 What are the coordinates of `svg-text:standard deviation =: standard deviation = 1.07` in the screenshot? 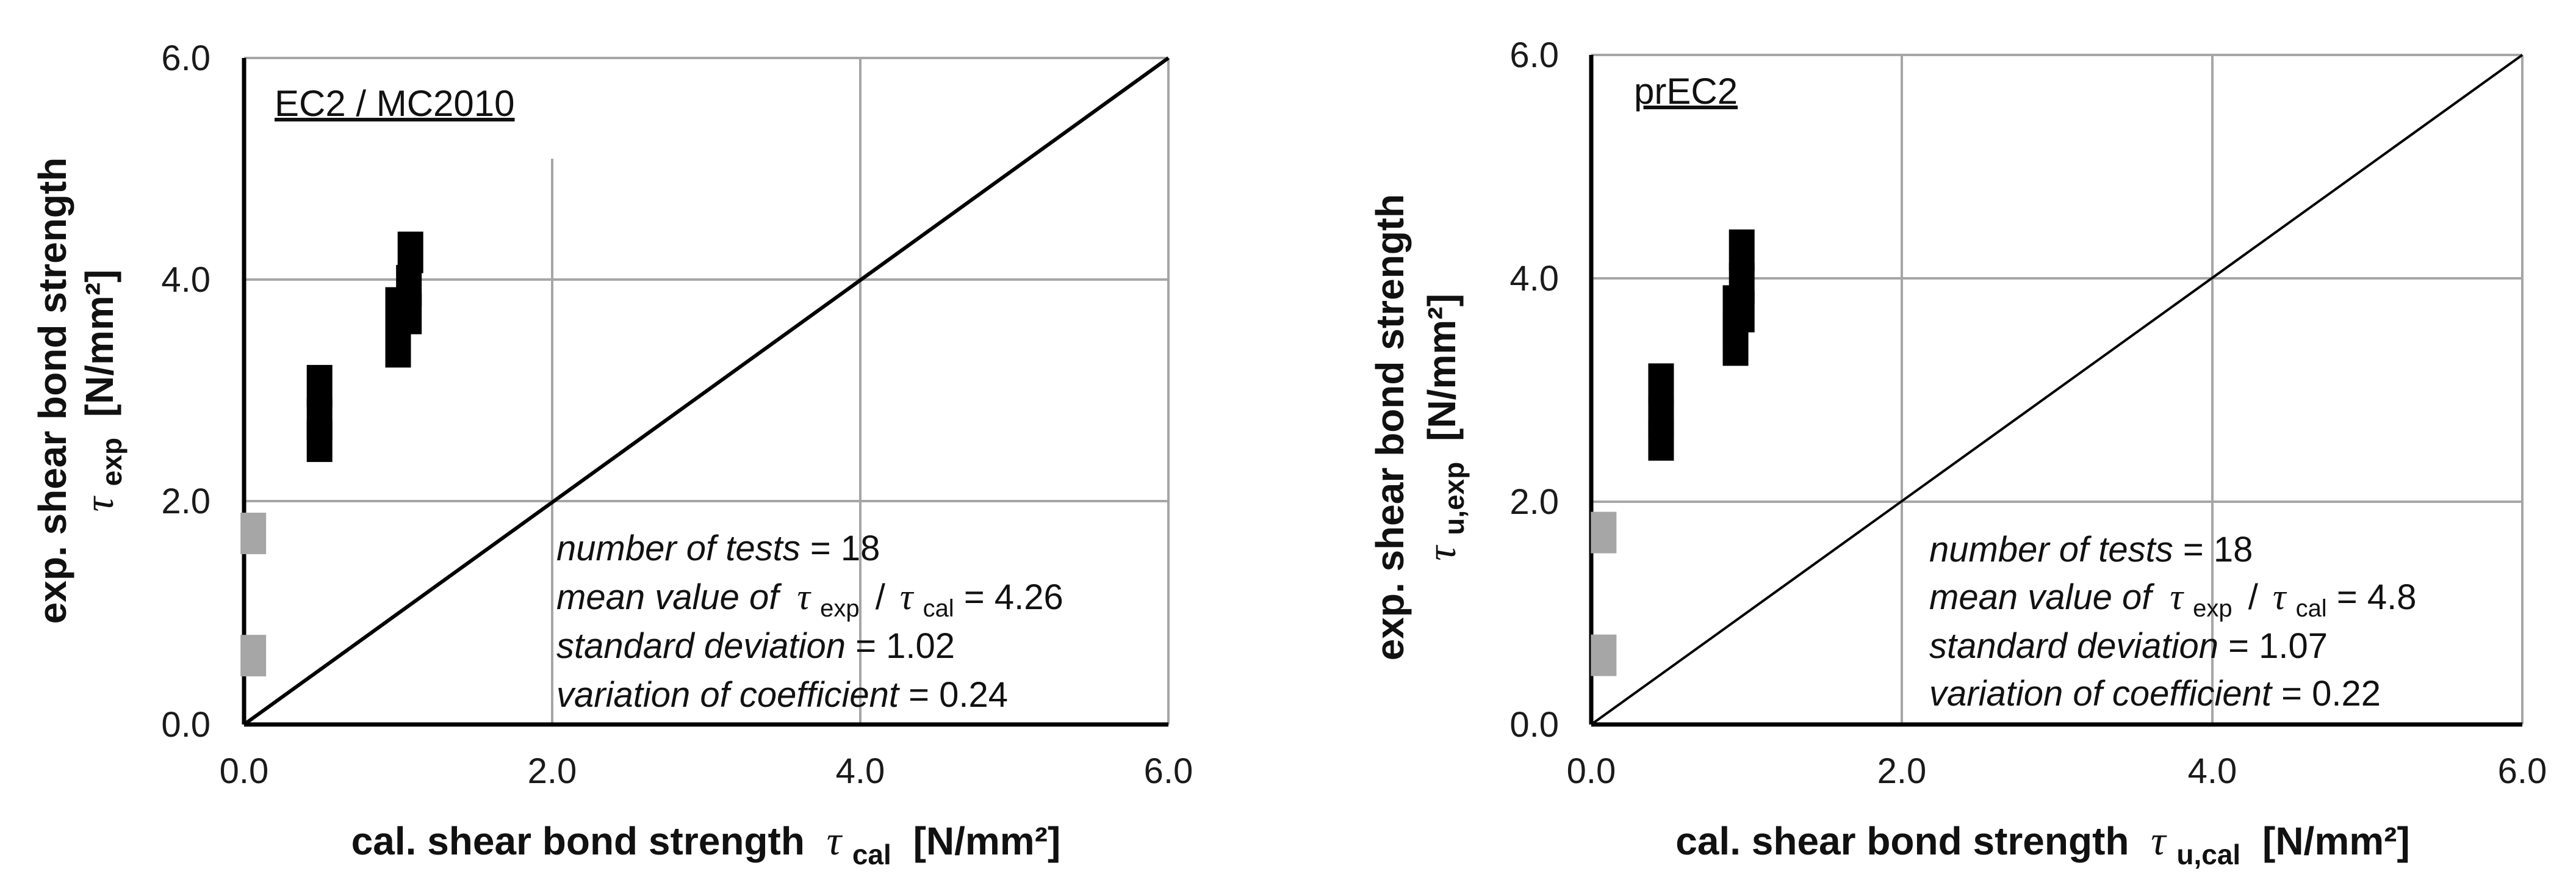 It's located at (2128, 646).